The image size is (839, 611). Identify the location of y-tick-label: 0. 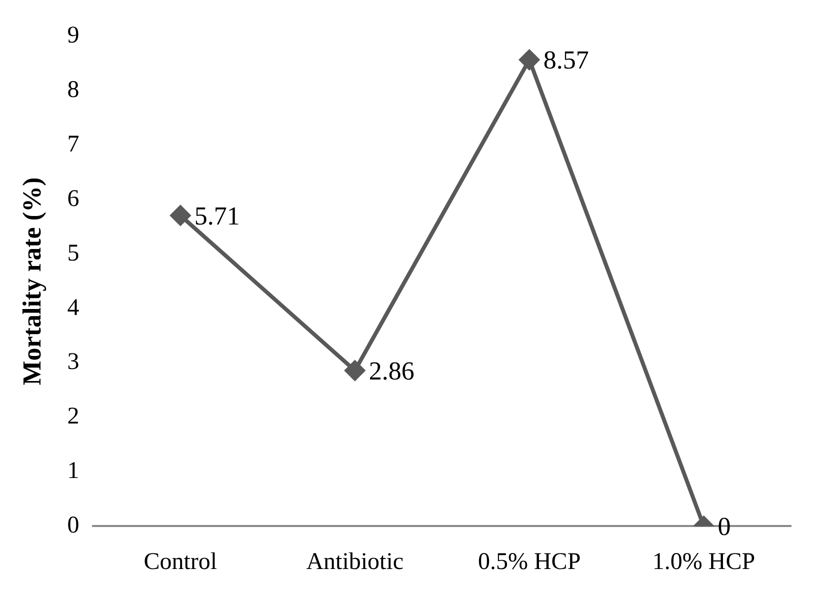
(73, 525).